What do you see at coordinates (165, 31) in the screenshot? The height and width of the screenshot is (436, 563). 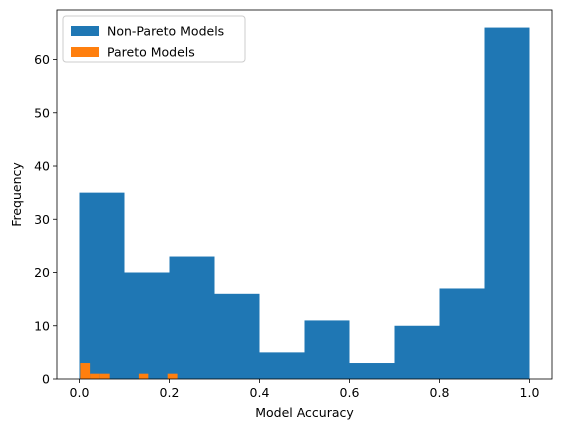 I see `legend-label: Non-Pareto Models` at bounding box center [165, 31].